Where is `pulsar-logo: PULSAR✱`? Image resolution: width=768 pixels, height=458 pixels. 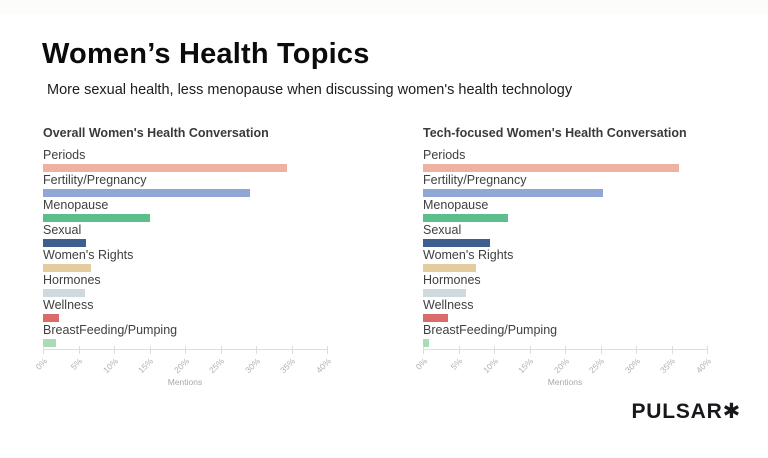 pulsar-logo: PULSAR✱ is located at coordinates (686, 411).